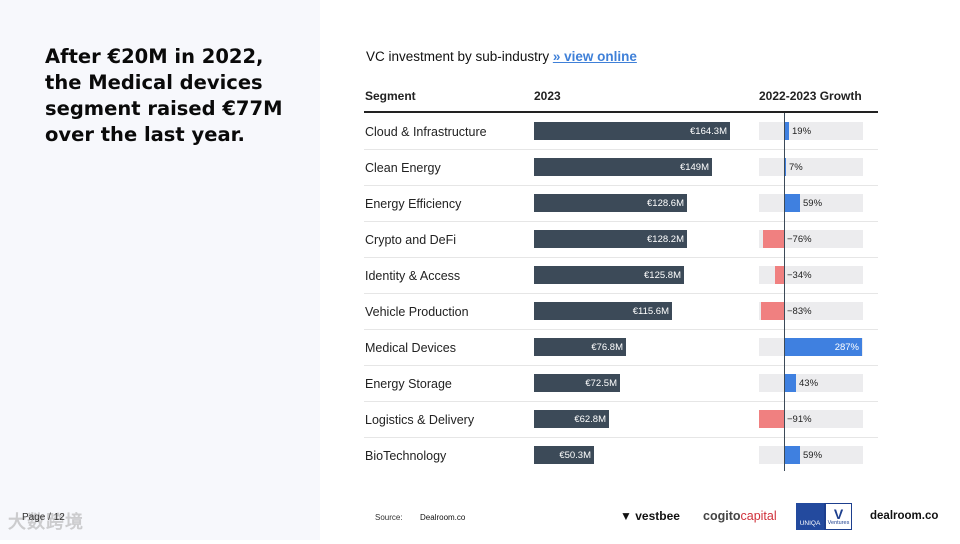  What do you see at coordinates (799, 311) in the screenshot?
I see `growth-label: −83%` at bounding box center [799, 311].